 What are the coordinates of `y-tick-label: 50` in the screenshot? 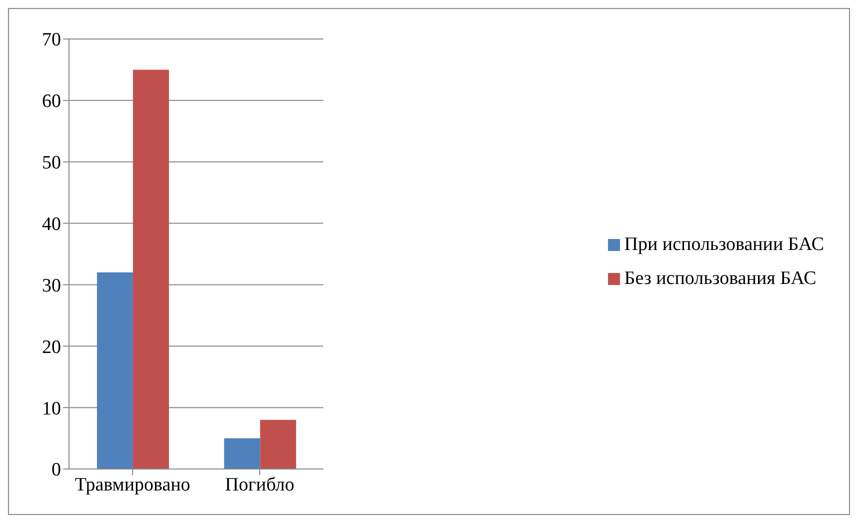 It's located at (51, 163).